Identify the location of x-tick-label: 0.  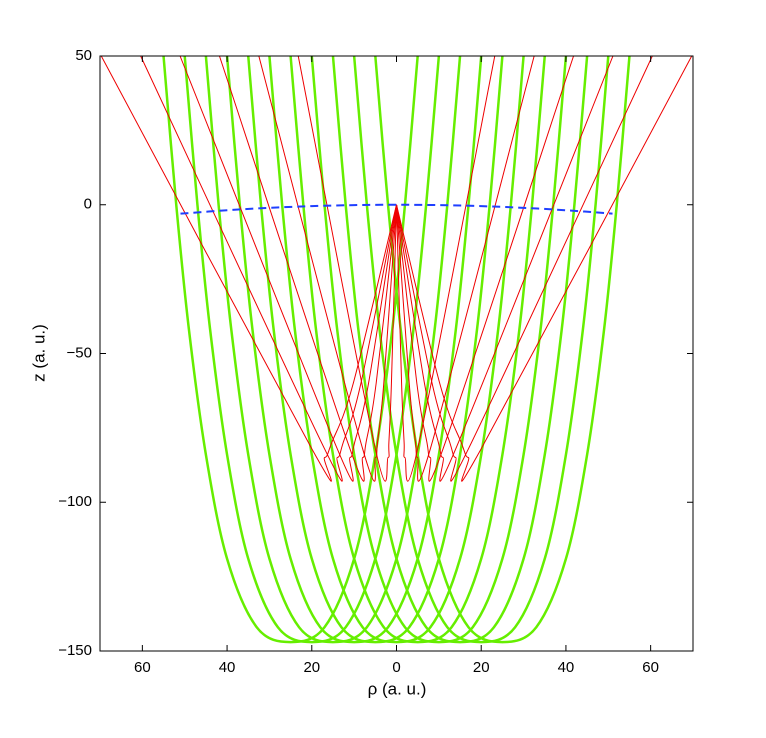
(396, 667).